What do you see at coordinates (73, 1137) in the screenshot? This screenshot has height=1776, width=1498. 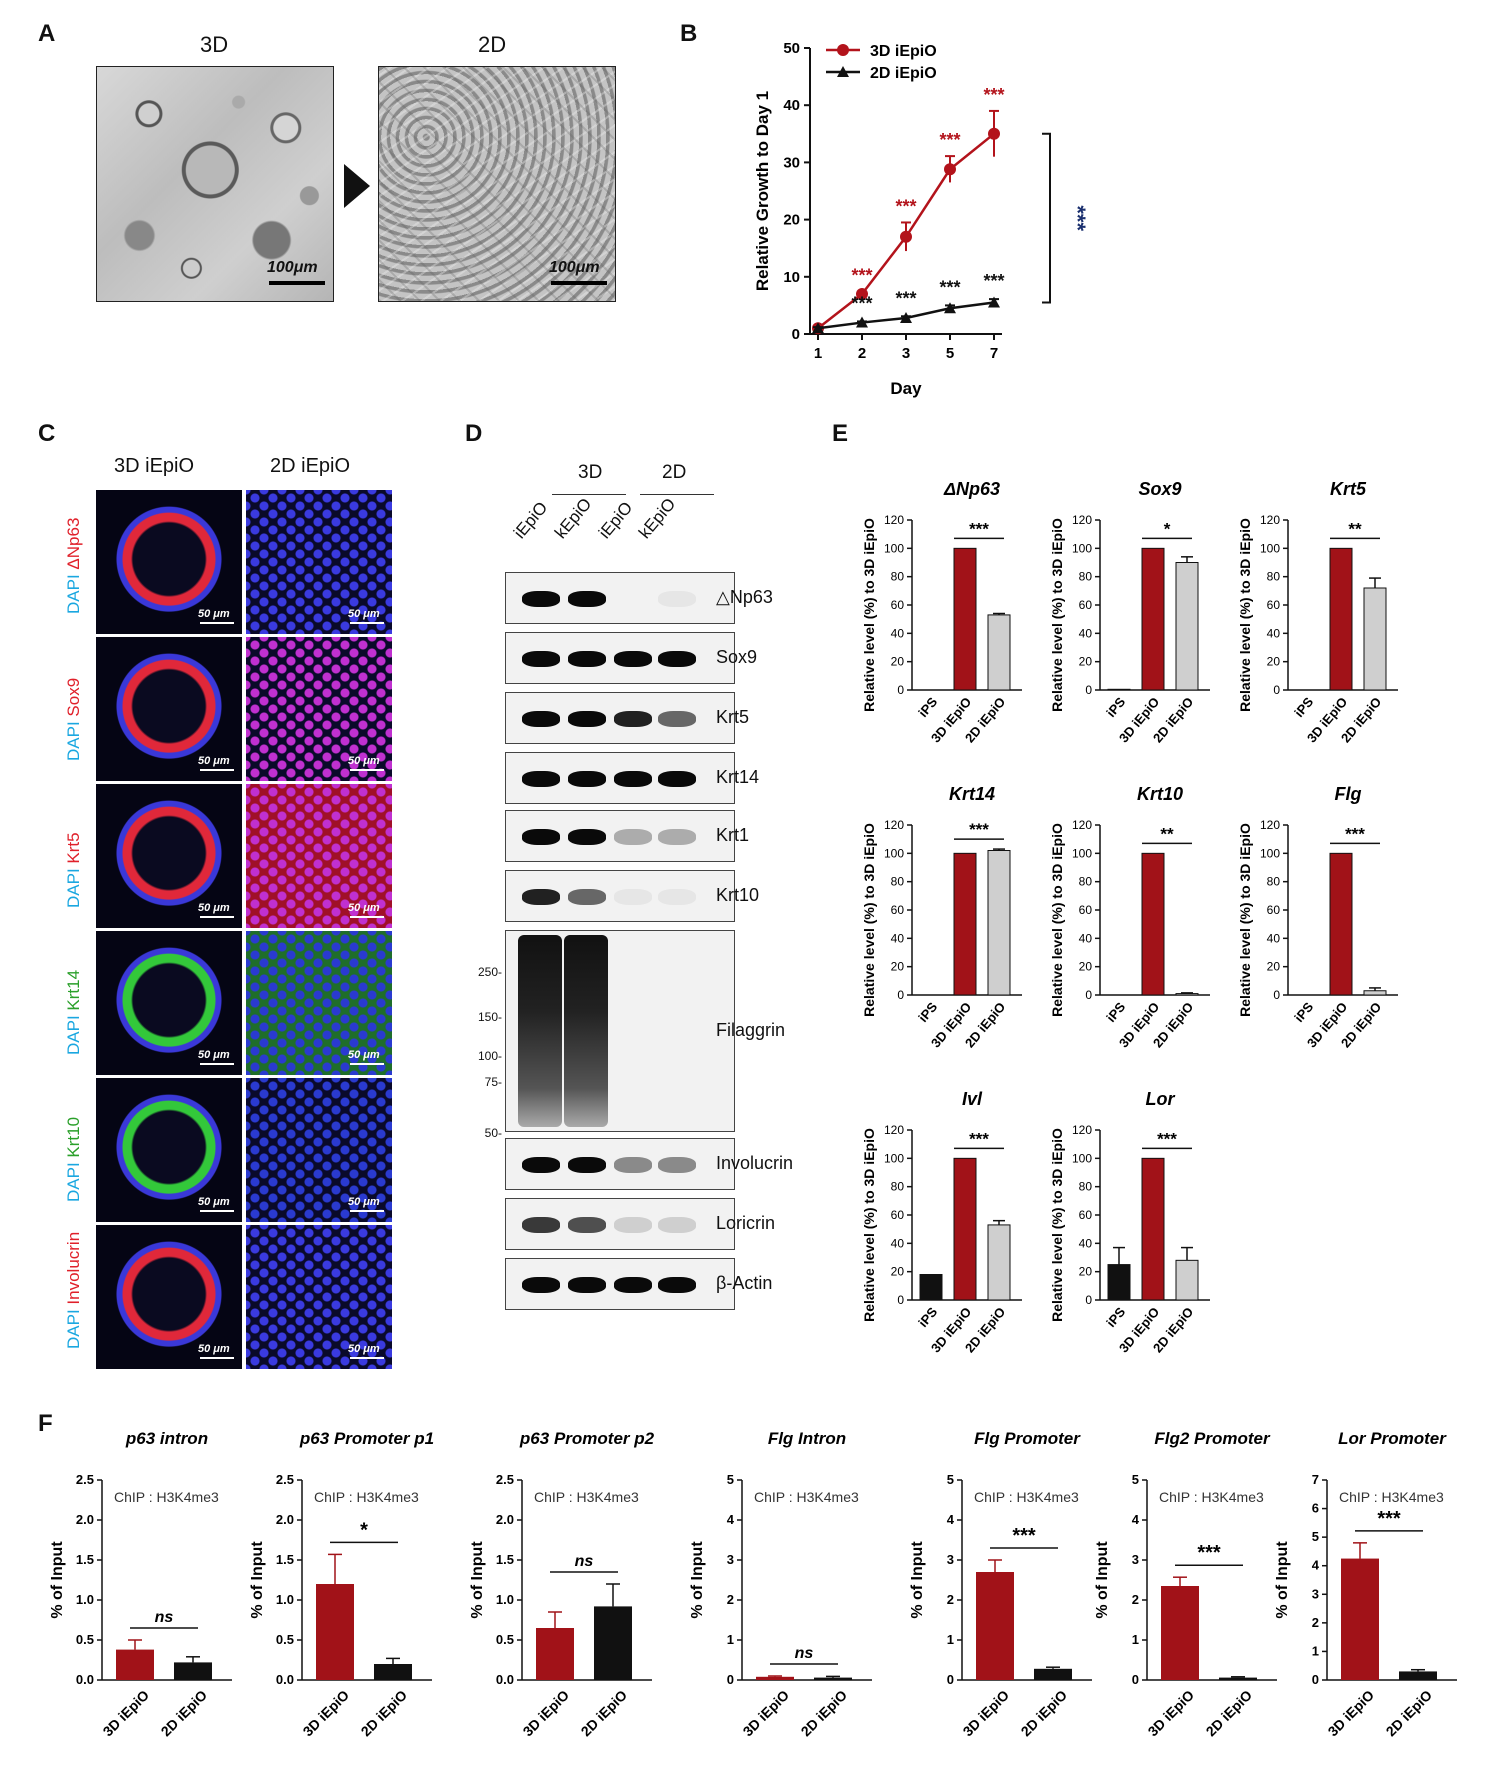 I see `marker-label: Krt10` at bounding box center [73, 1137].